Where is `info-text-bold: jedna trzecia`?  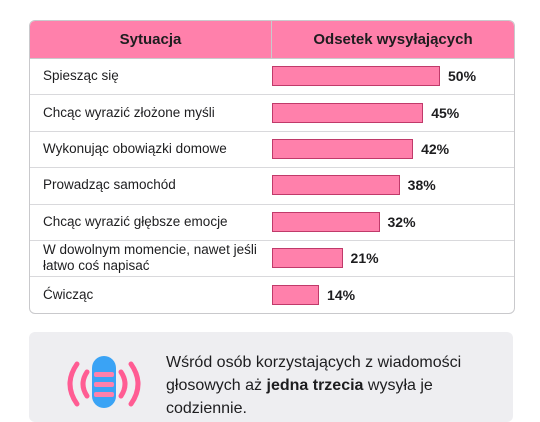 info-text-bold: jedna trzecia is located at coordinates (315, 385).